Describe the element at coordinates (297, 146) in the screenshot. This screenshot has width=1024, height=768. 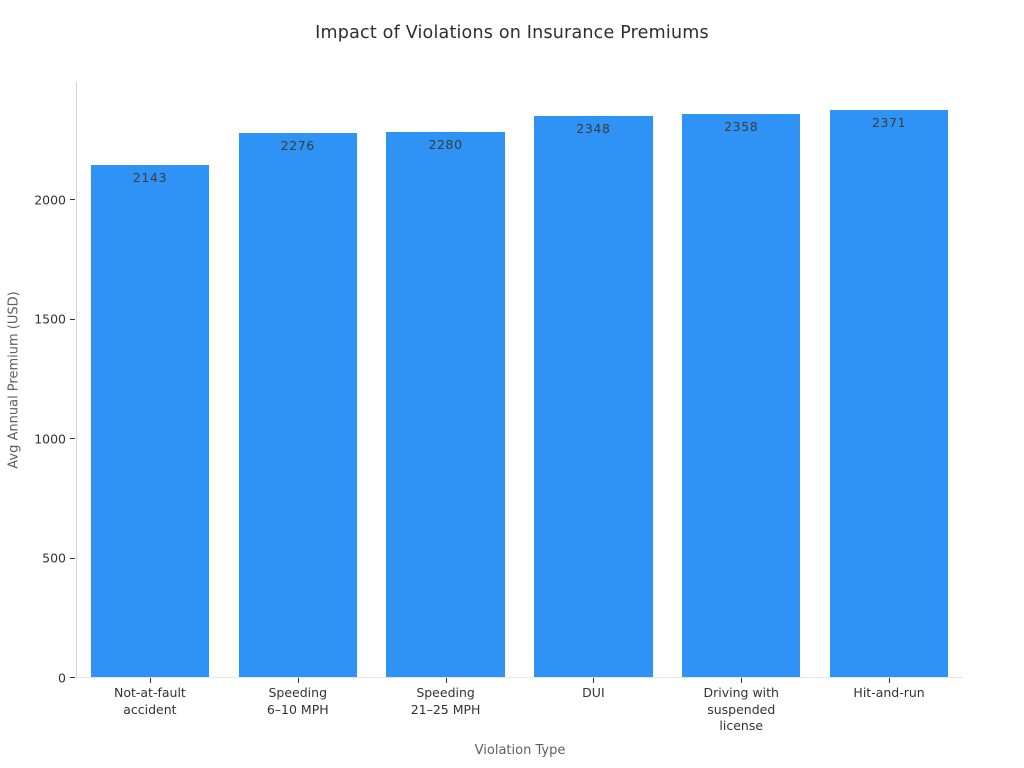
I see `bar-value-label: 2276` at that location.